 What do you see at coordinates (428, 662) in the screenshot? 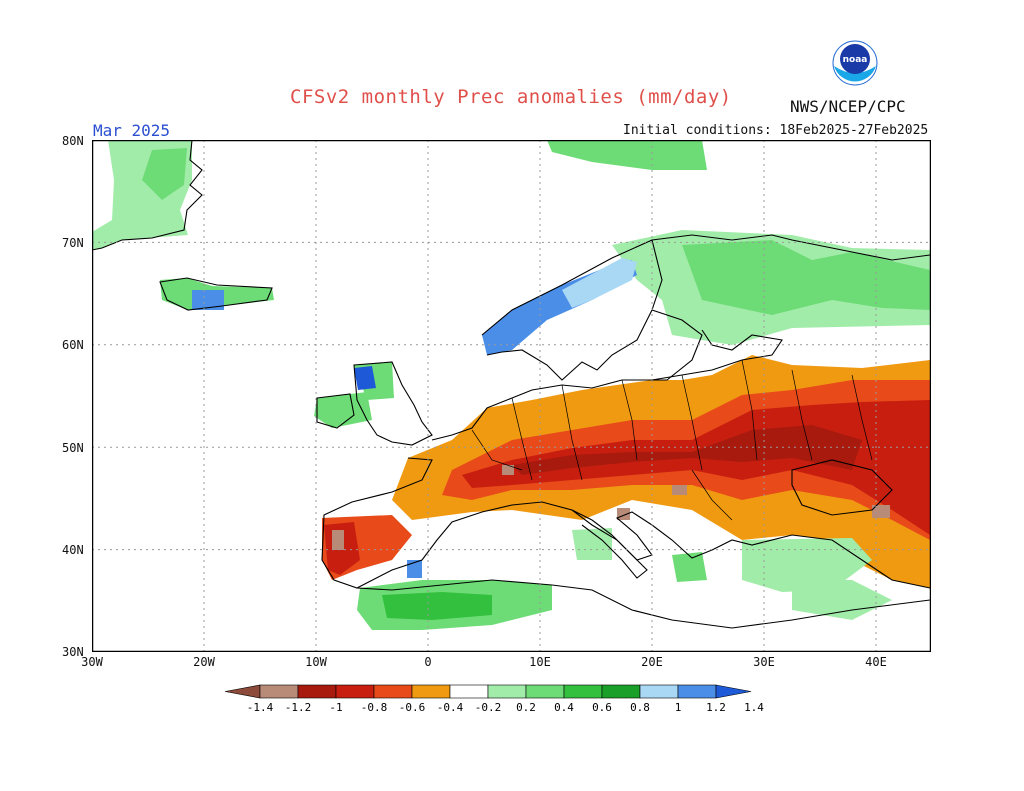
I see `lon-label-0: 0` at bounding box center [428, 662].